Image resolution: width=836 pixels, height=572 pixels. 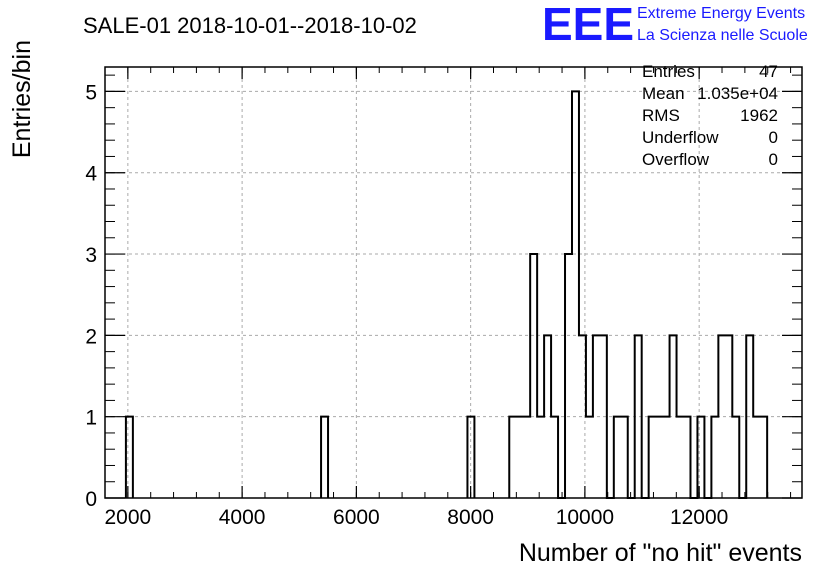 What do you see at coordinates (759, 115) in the screenshot?
I see `stat-value: 1962` at bounding box center [759, 115].